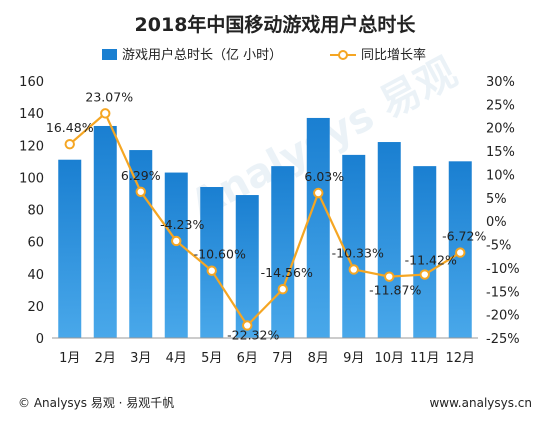  Describe the element at coordinates (202, 55) in the screenshot. I see `legend-bar-label: 游戏用户总时长（亿 小时）` at that location.